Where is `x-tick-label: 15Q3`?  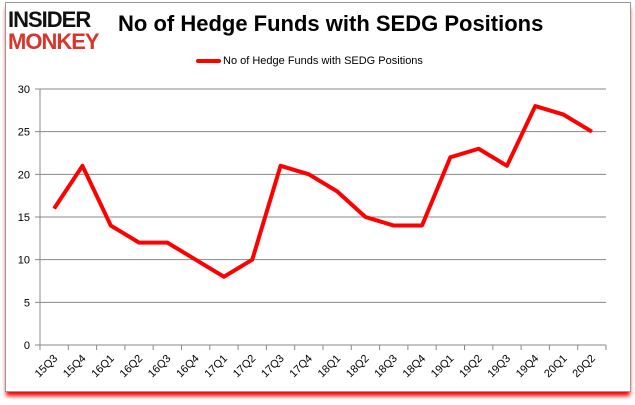
x-tick-label: 15Q3 is located at coordinates (47, 367).